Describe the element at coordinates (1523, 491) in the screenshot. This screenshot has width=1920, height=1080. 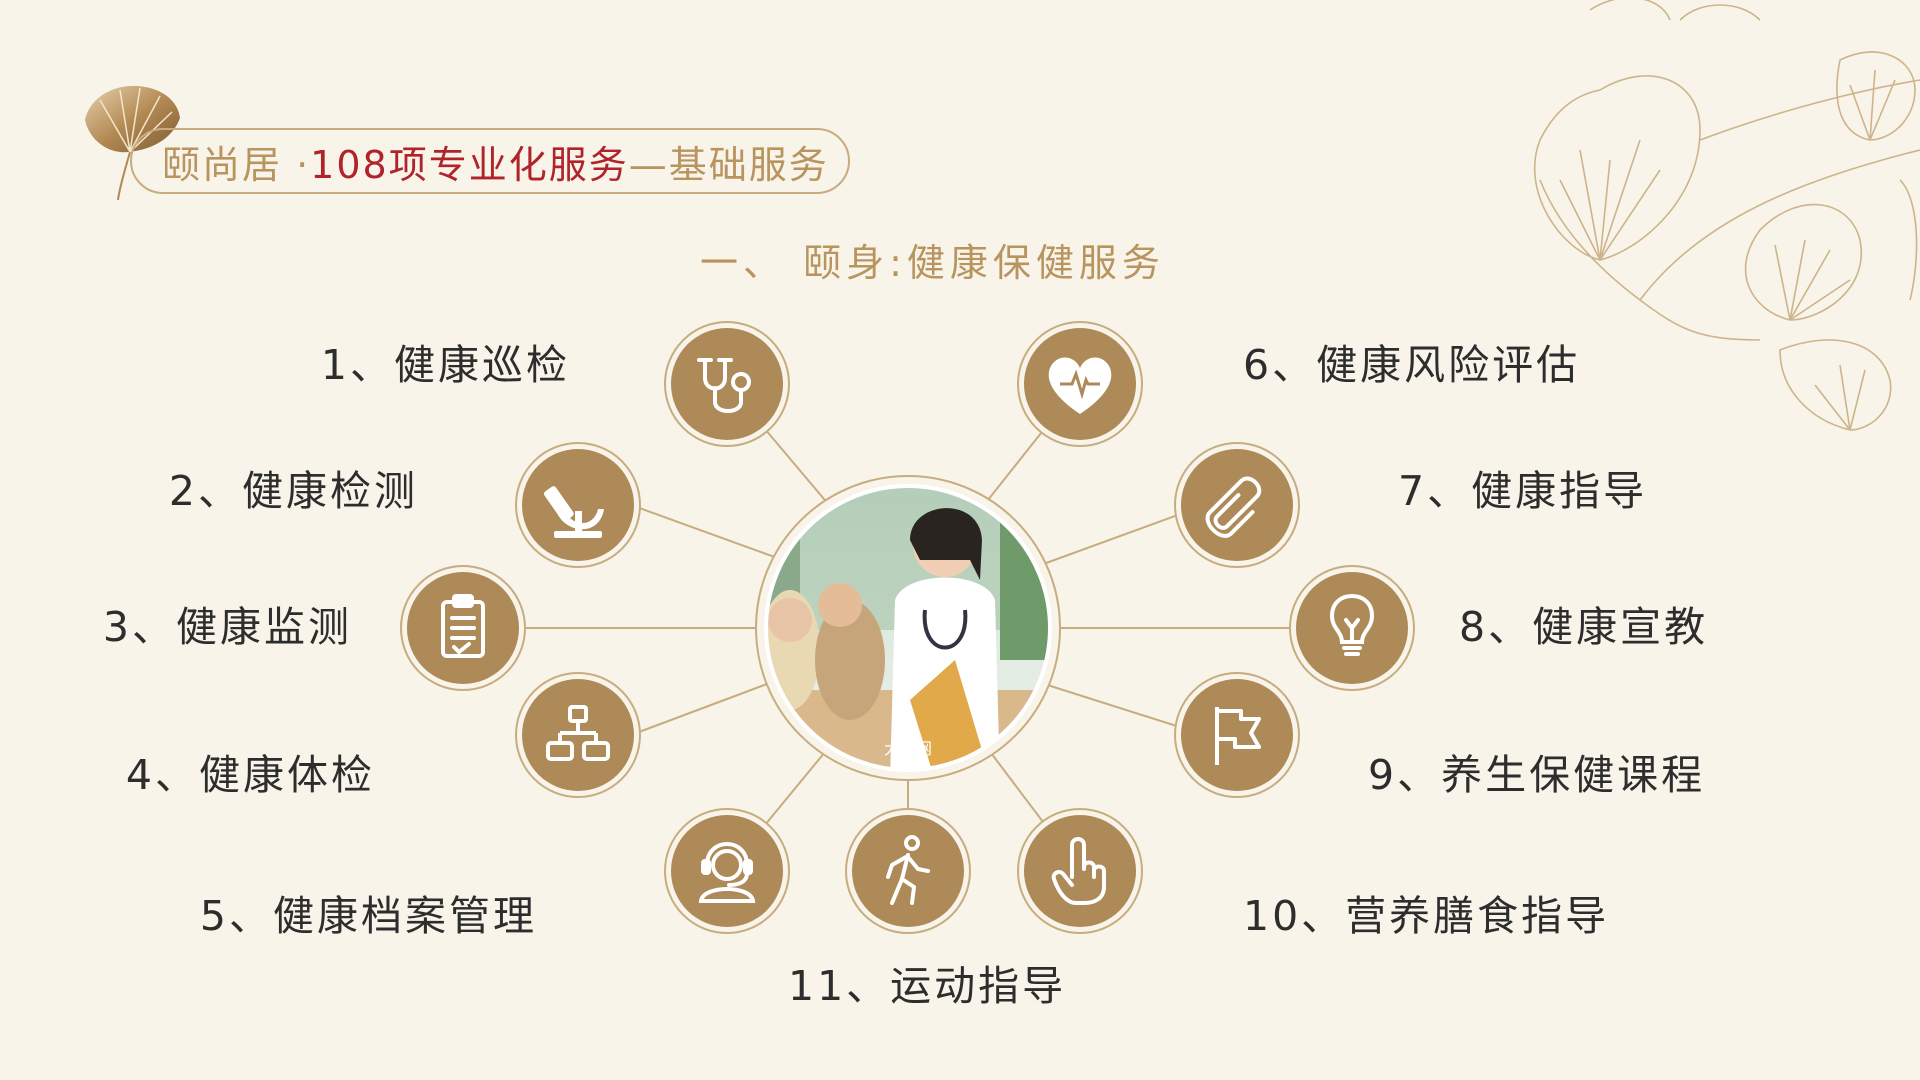
I see `service-label-7: 7、健康指导` at that location.